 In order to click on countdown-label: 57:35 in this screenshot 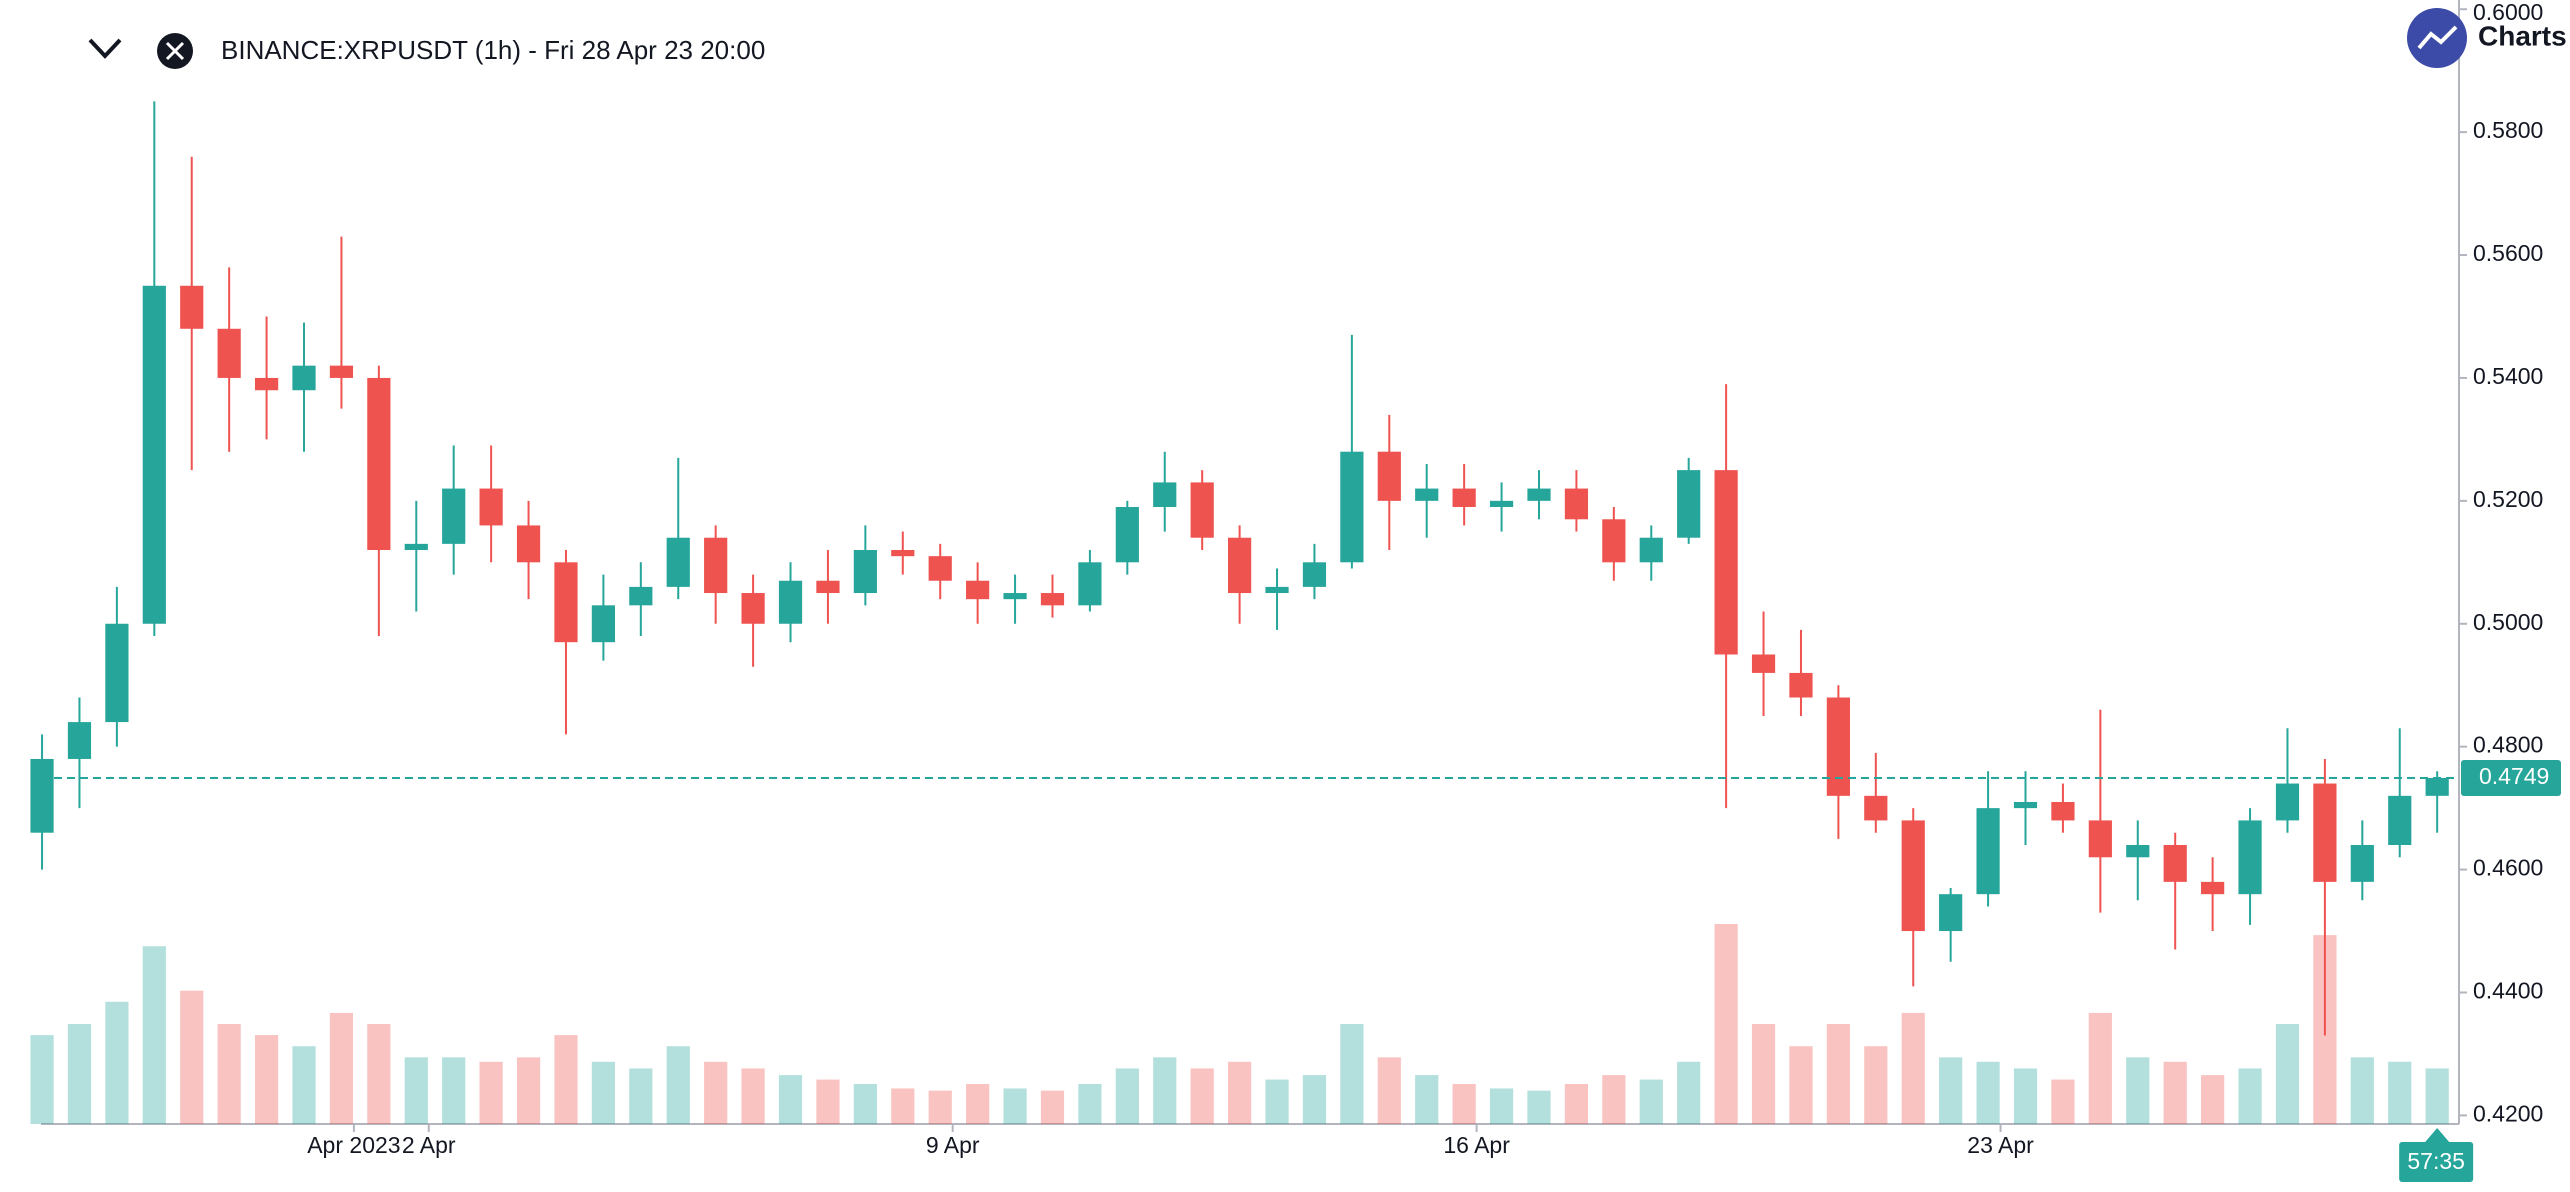, I will do `click(2436, 1161)`.